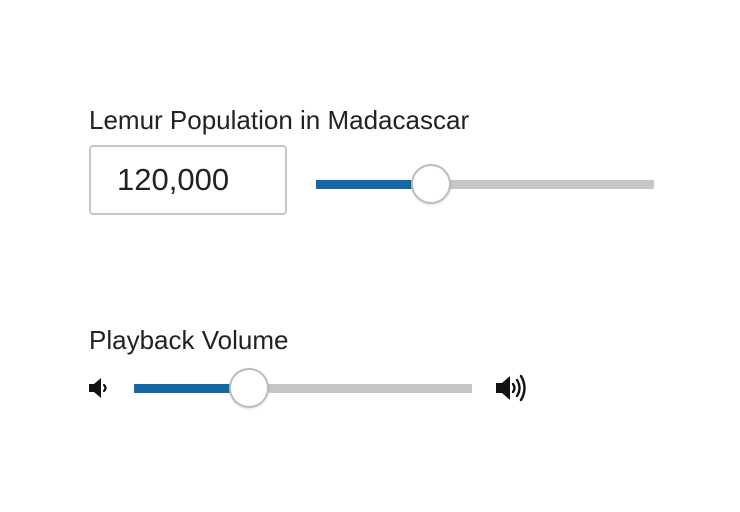 This screenshot has width=740, height=512. I want to click on playback-volume-label: Playback Volume, so click(189, 340).